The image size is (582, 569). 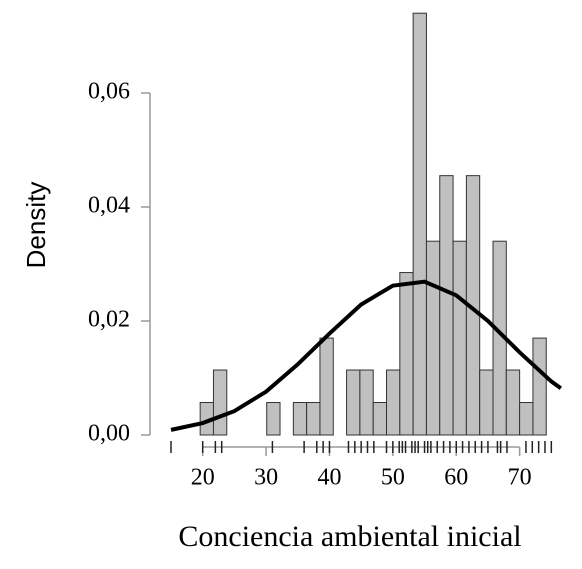 What do you see at coordinates (109, 206) in the screenshot?
I see `y-tick-label: 0,04` at bounding box center [109, 206].